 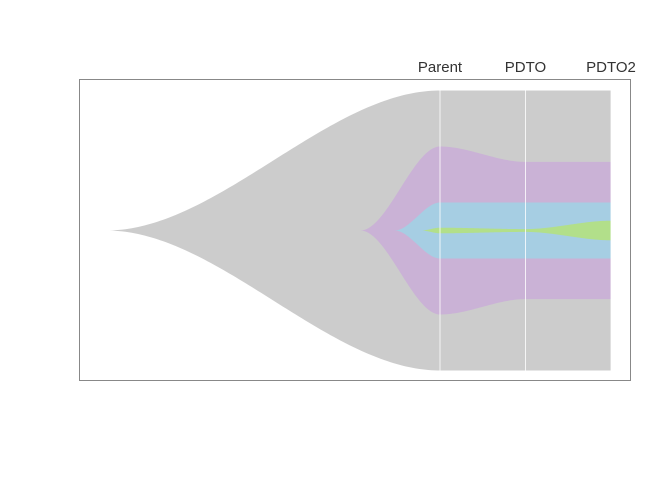 I want to click on timepoint-labels: Parent PDTO PDTO2, so click(x=527, y=67).